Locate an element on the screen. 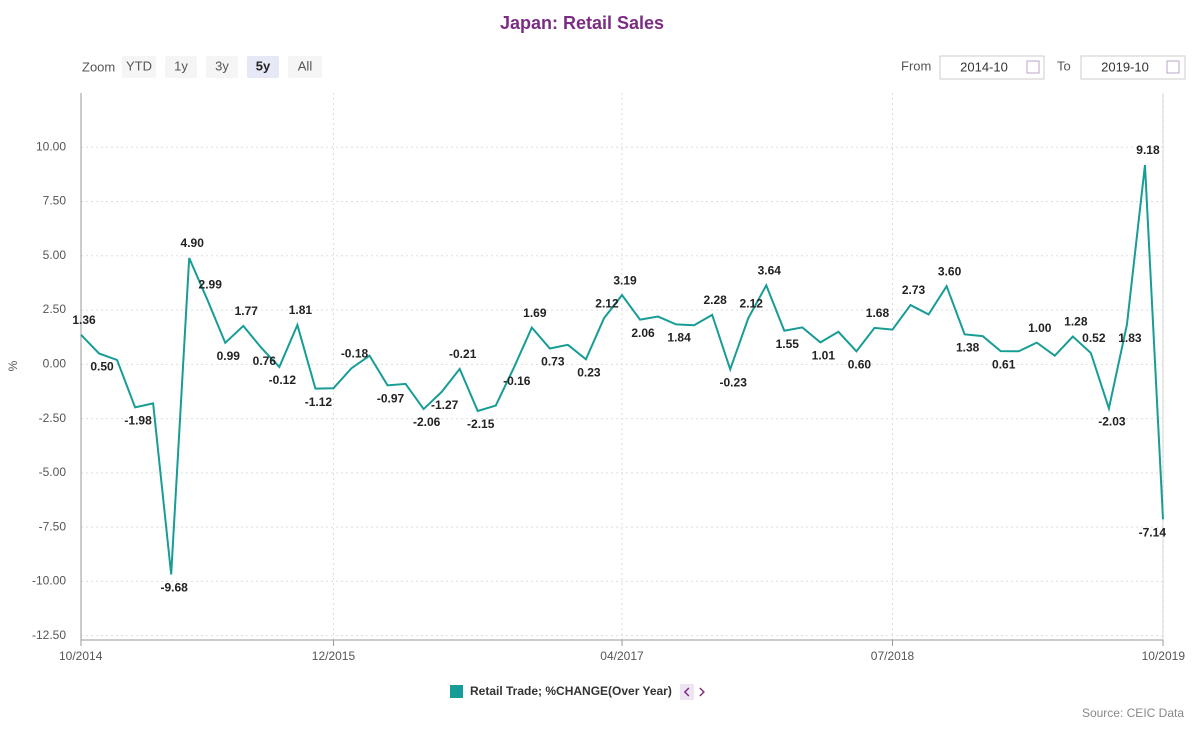 The width and height of the screenshot is (1194, 730). data-label: 0.73 is located at coordinates (553, 362).